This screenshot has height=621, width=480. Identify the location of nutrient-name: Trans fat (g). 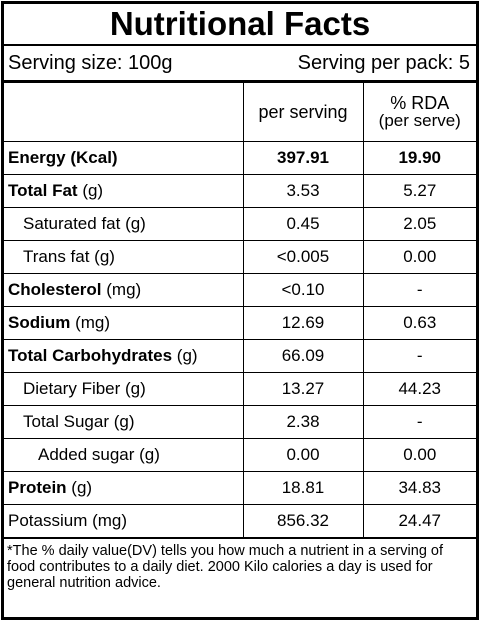
(69, 256).